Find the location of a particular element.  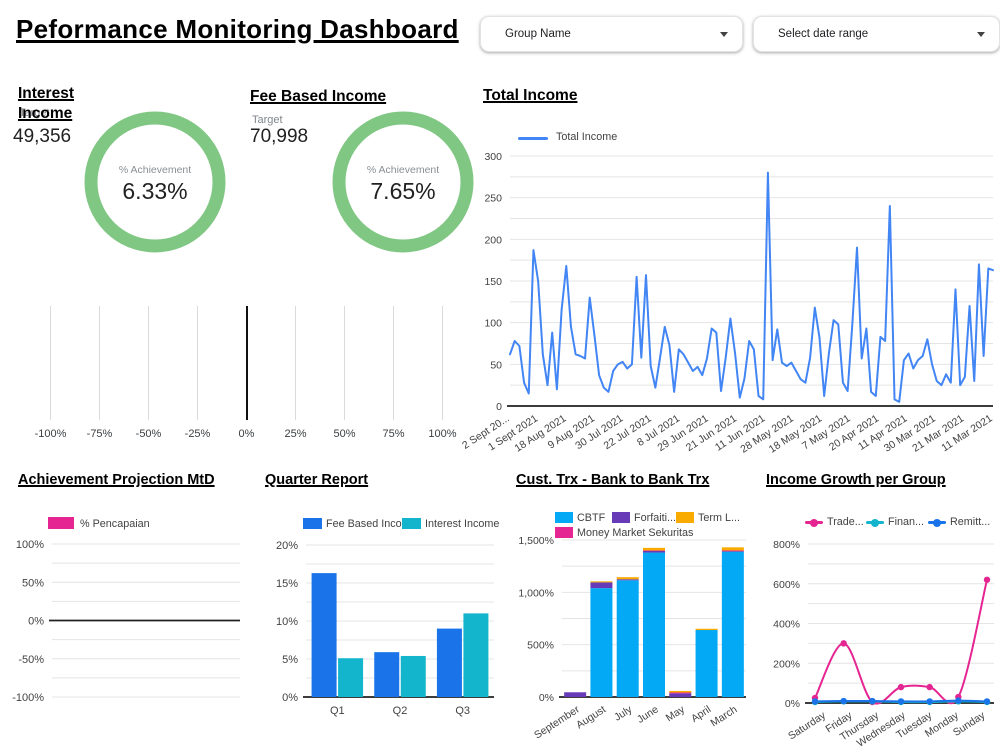

fee-based-legend-swatch is located at coordinates (312, 523).